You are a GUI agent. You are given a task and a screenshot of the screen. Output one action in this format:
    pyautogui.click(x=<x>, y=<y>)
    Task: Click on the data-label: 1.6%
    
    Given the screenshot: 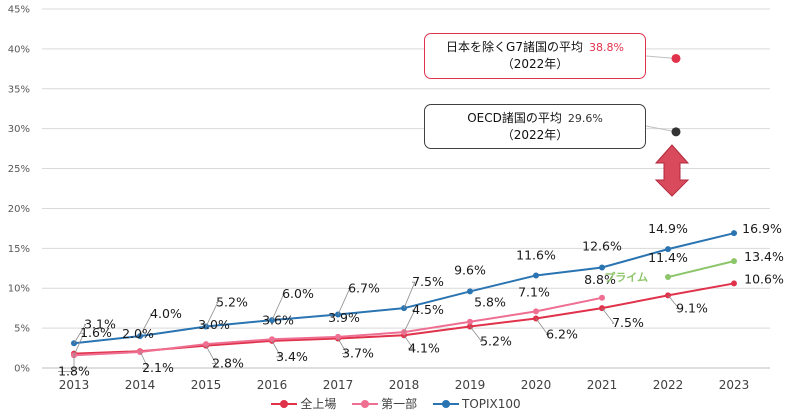 What is the action you would take?
    pyautogui.click(x=96, y=332)
    